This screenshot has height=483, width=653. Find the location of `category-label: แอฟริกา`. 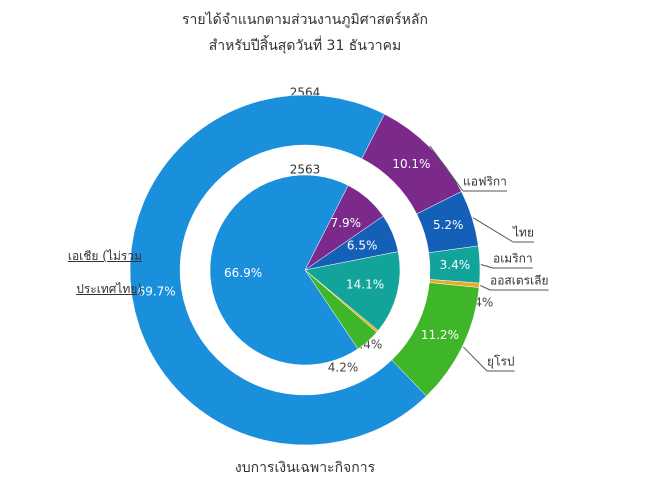

category-label: แอฟริกา is located at coordinates (485, 182).